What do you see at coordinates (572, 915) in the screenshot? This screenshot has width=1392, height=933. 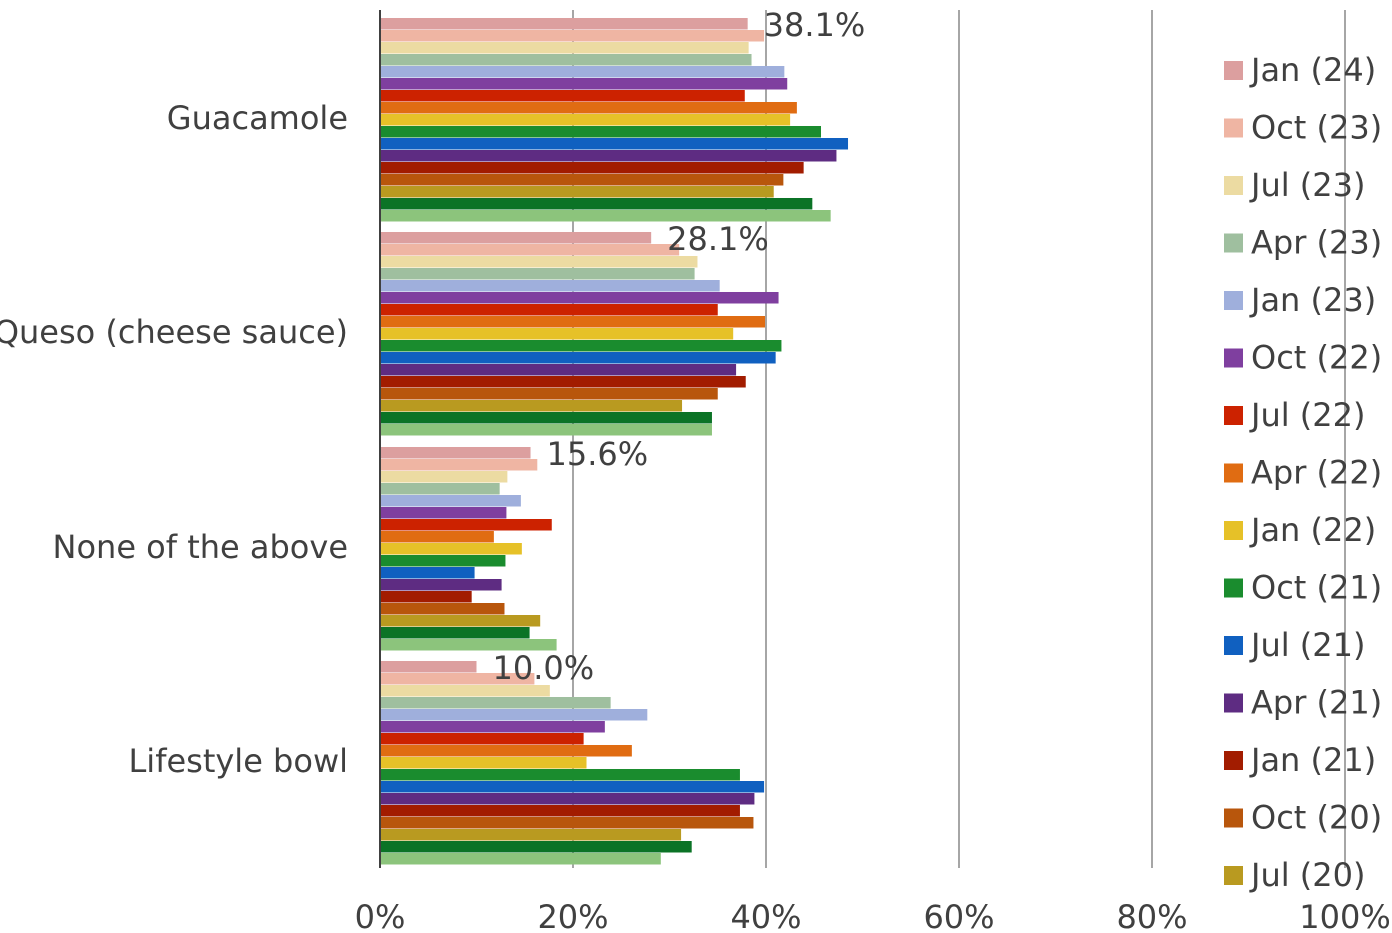 I see `x-tick-label: 20%` at bounding box center [572, 915].